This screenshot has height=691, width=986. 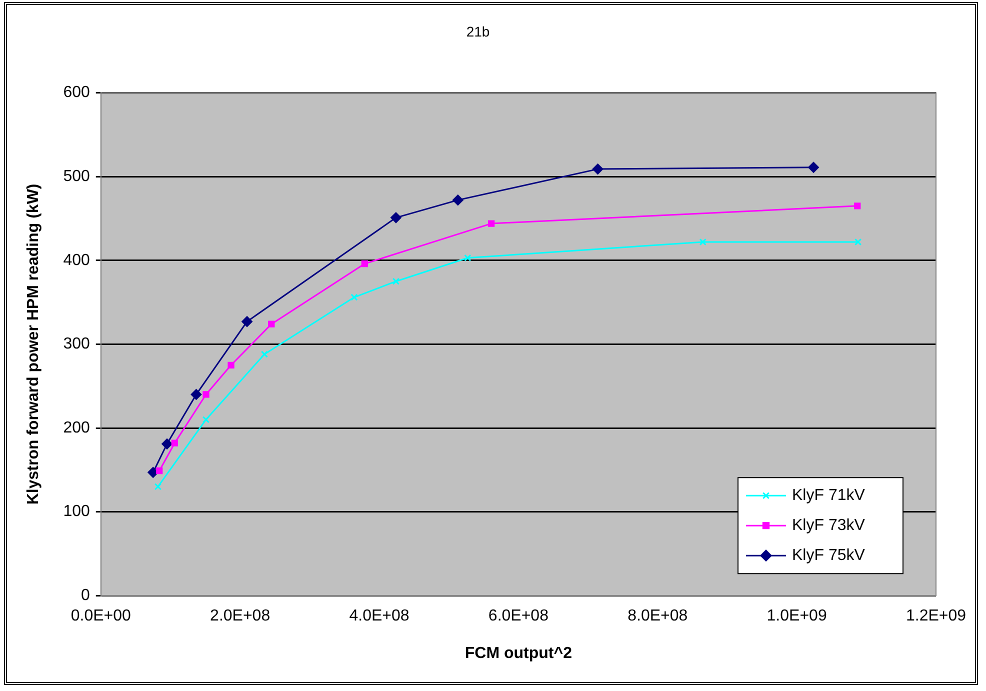 I want to click on y-tick-label: 500, so click(x=76, y=177).